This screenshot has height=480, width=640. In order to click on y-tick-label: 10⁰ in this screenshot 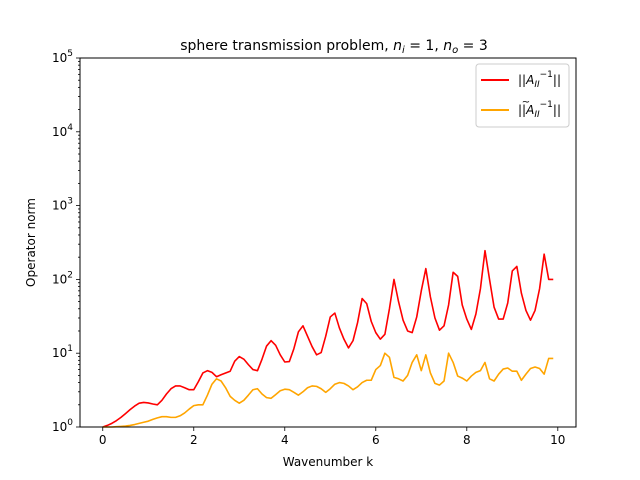, I will do `click(62, 426)`.